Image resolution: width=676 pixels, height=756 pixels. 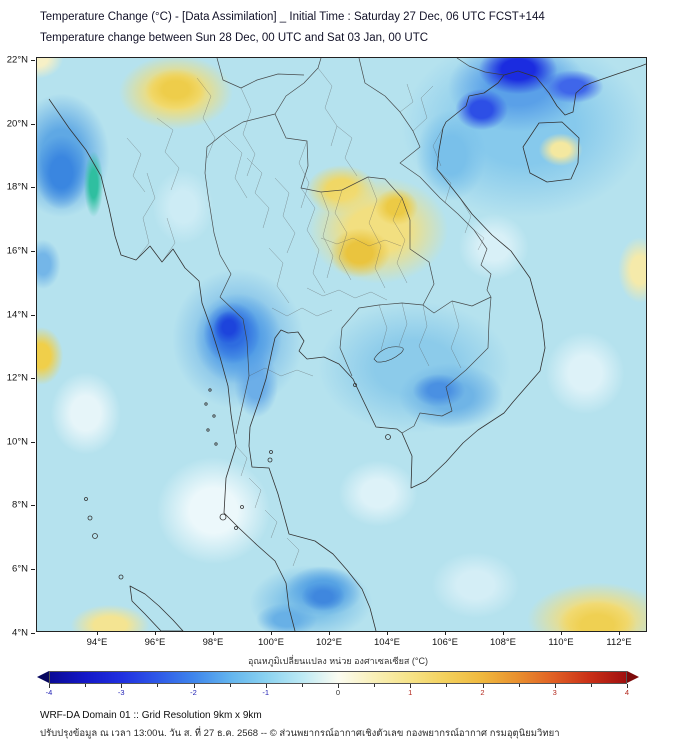 I want to click on y-axis-label: 20°N, so click(x=17, y=124).